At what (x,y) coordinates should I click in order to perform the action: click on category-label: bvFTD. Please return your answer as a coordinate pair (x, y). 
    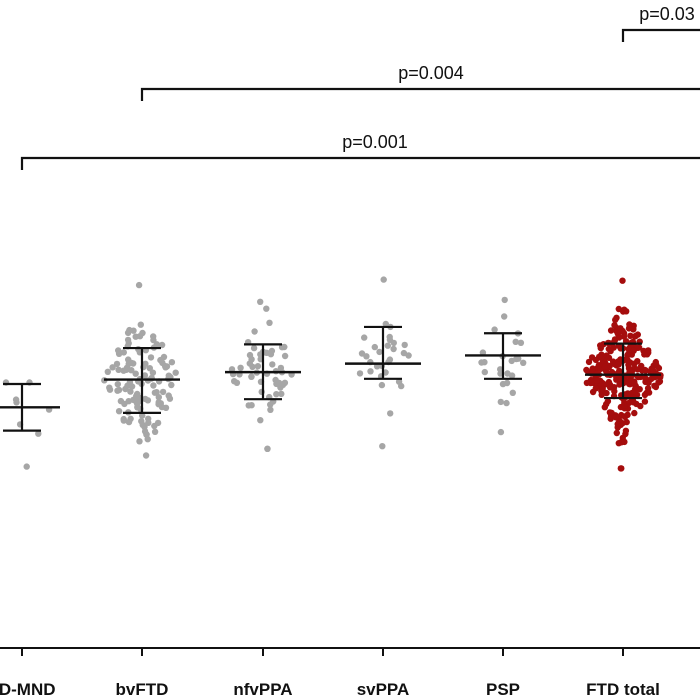
    Looking at the image, I should click on (142, 689).